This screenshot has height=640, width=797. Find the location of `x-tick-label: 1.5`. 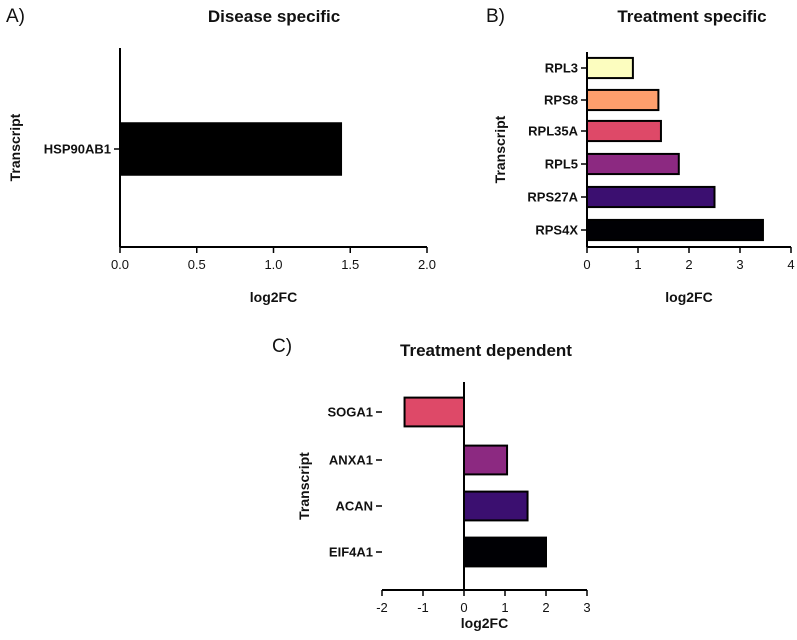

x-tick-label: 1.5 is located at coordinates (350, 264).